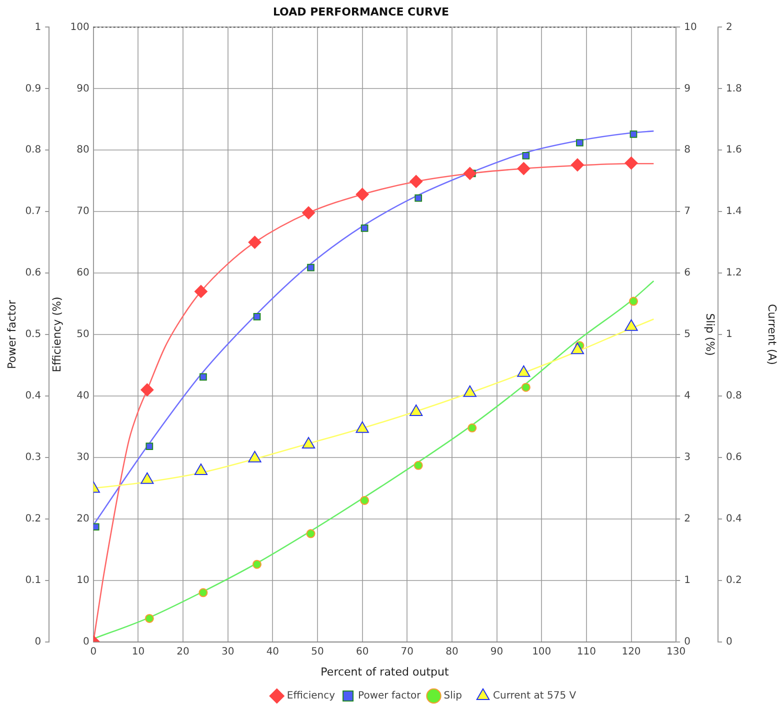 The image size is (780, 717). What do you see at coordinates (138, 652) in the screenshot?
I see `x-tick-label: 10` at bounding box center [138, 652].